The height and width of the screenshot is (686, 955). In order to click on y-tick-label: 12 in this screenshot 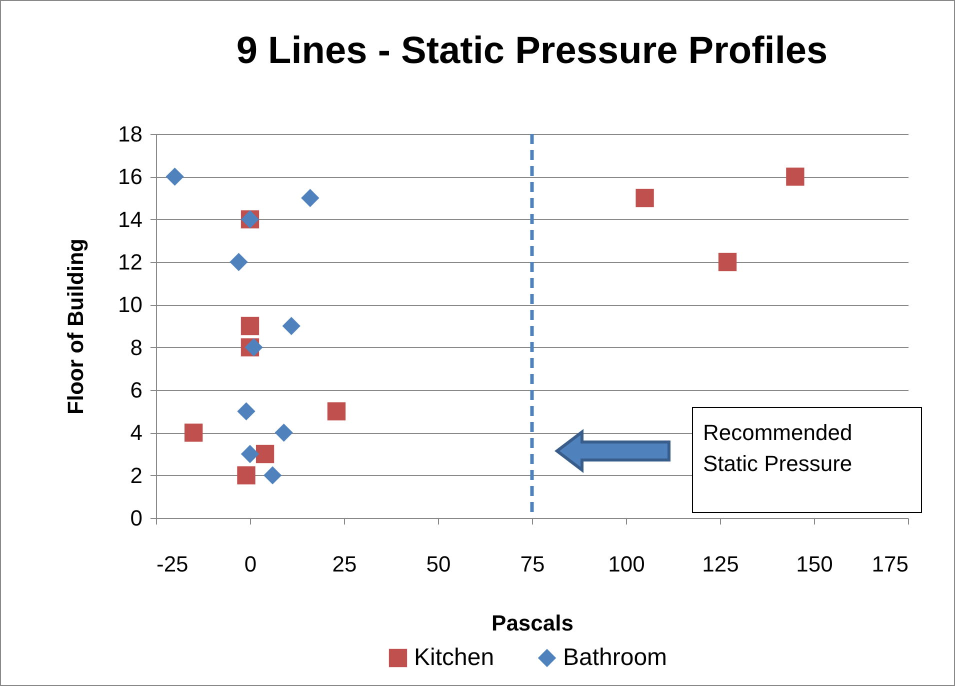, I will do `click(130, 262)`.